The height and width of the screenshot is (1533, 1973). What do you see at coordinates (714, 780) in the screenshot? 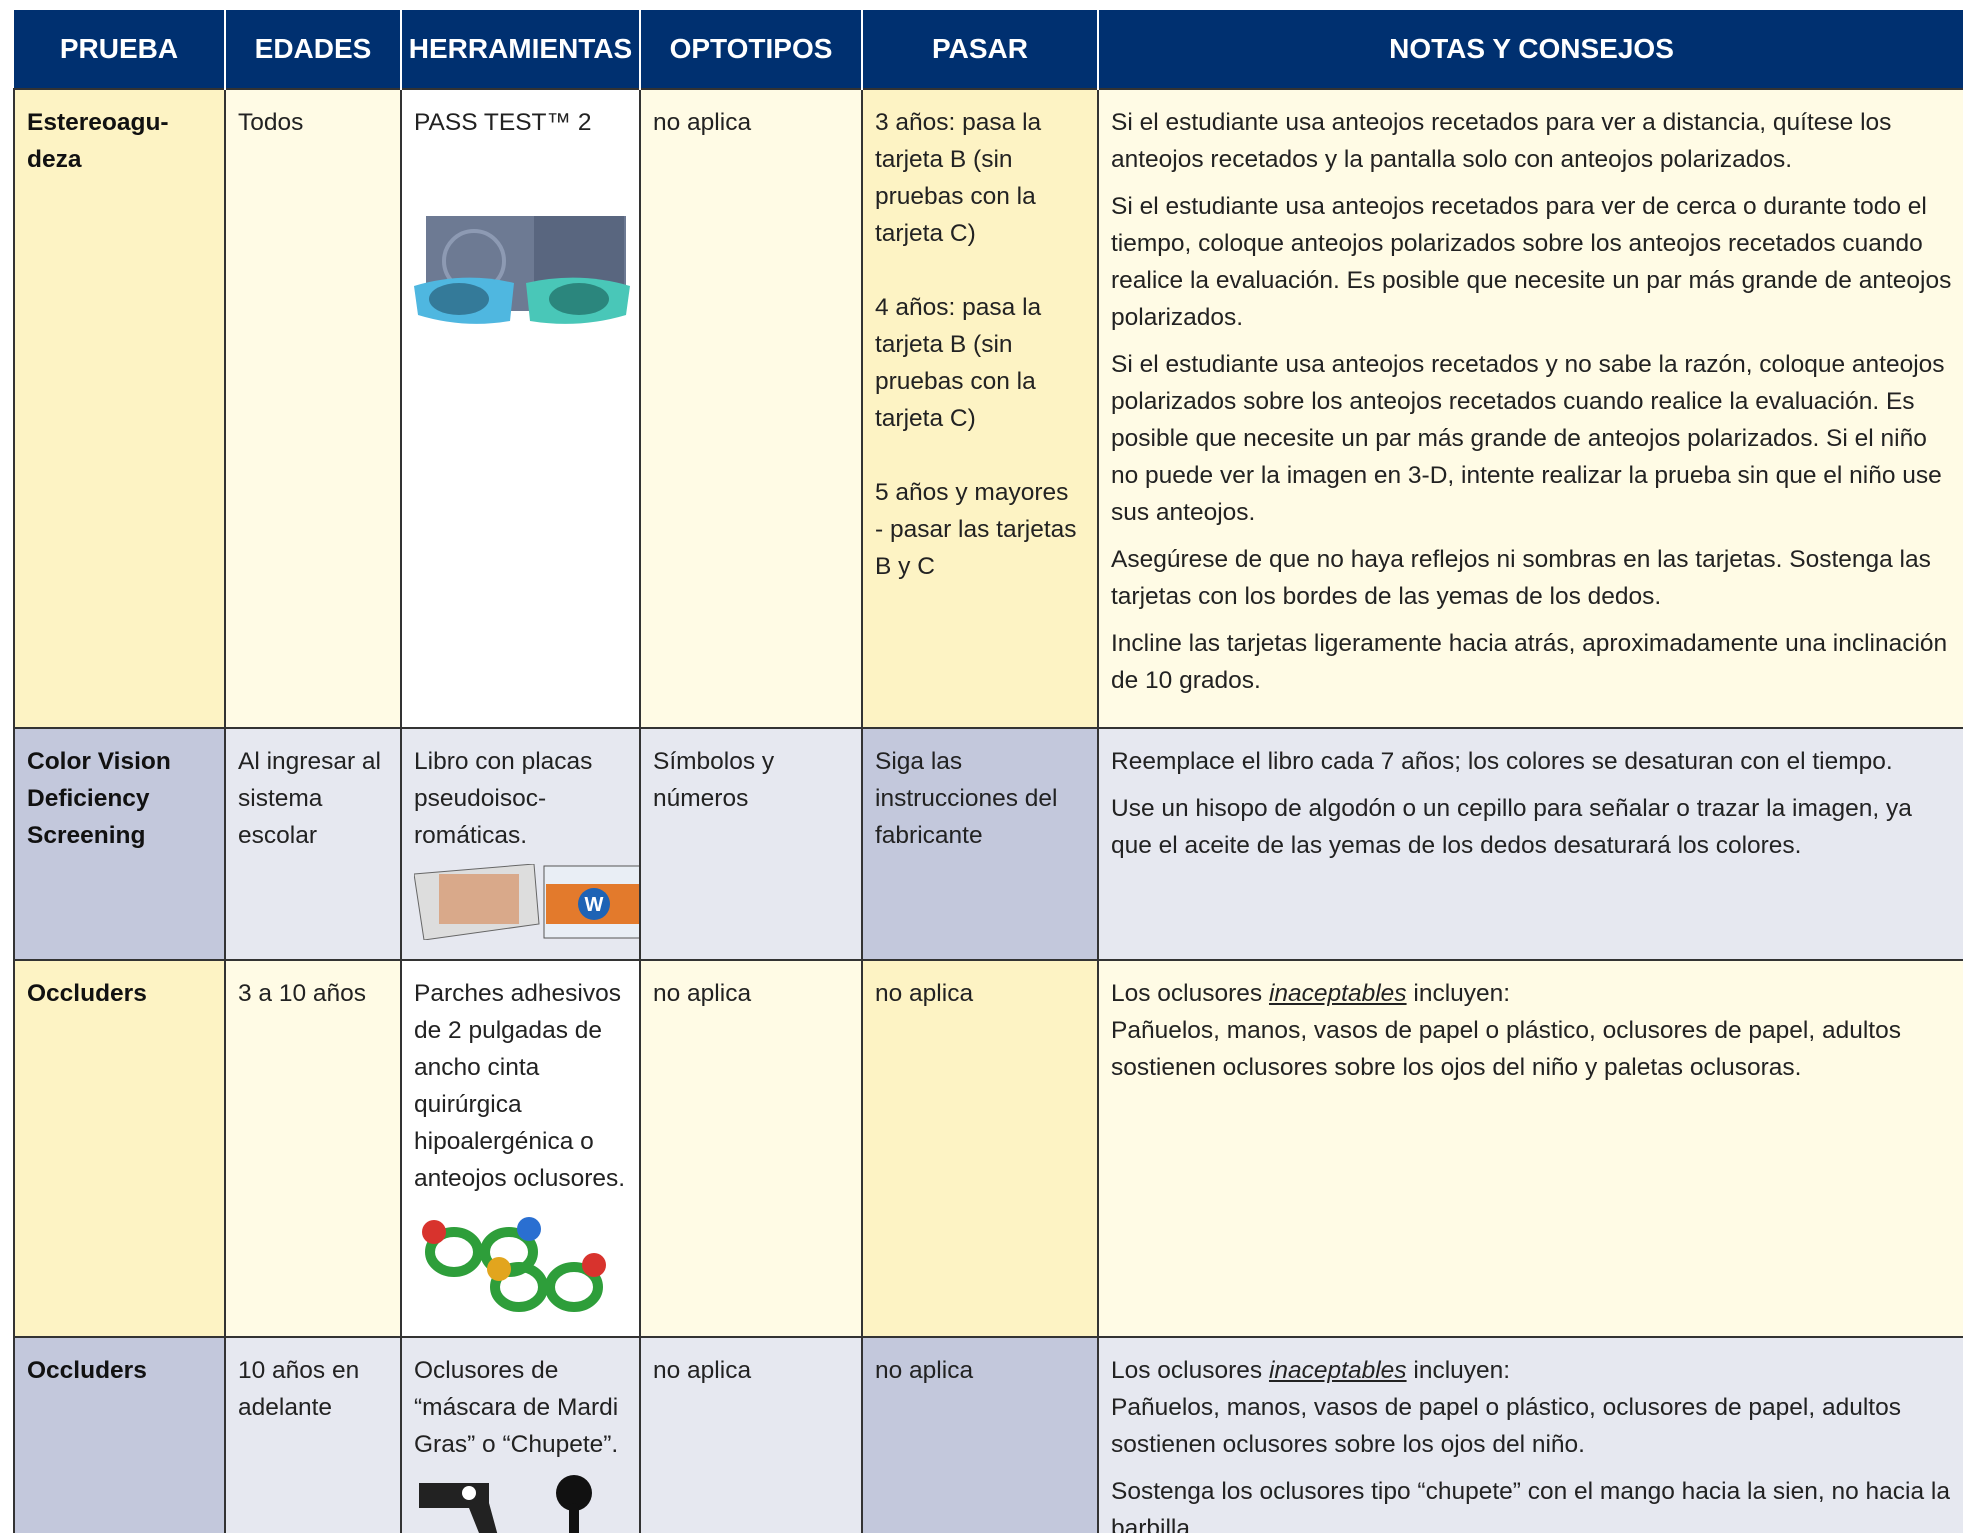
I see `cell-text: Símbolos y números` at bounding box center [714, 780].